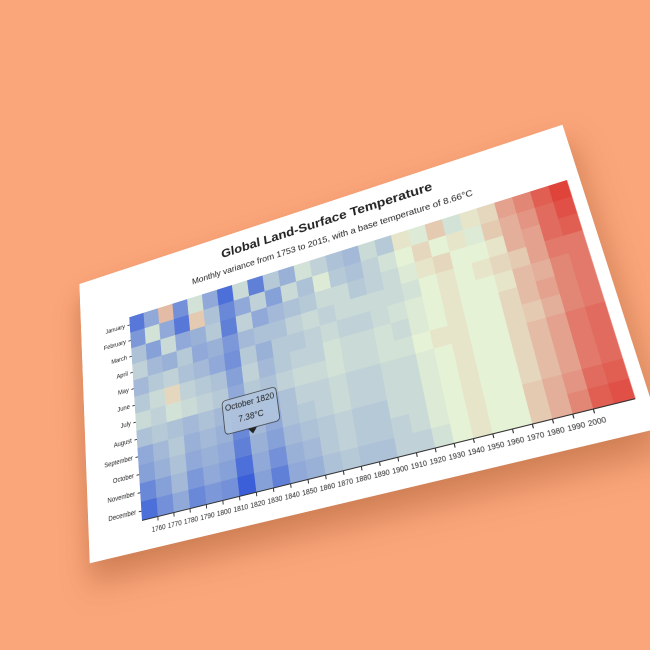  I want to click on x-tick-label: 1960, so click(516, 442).